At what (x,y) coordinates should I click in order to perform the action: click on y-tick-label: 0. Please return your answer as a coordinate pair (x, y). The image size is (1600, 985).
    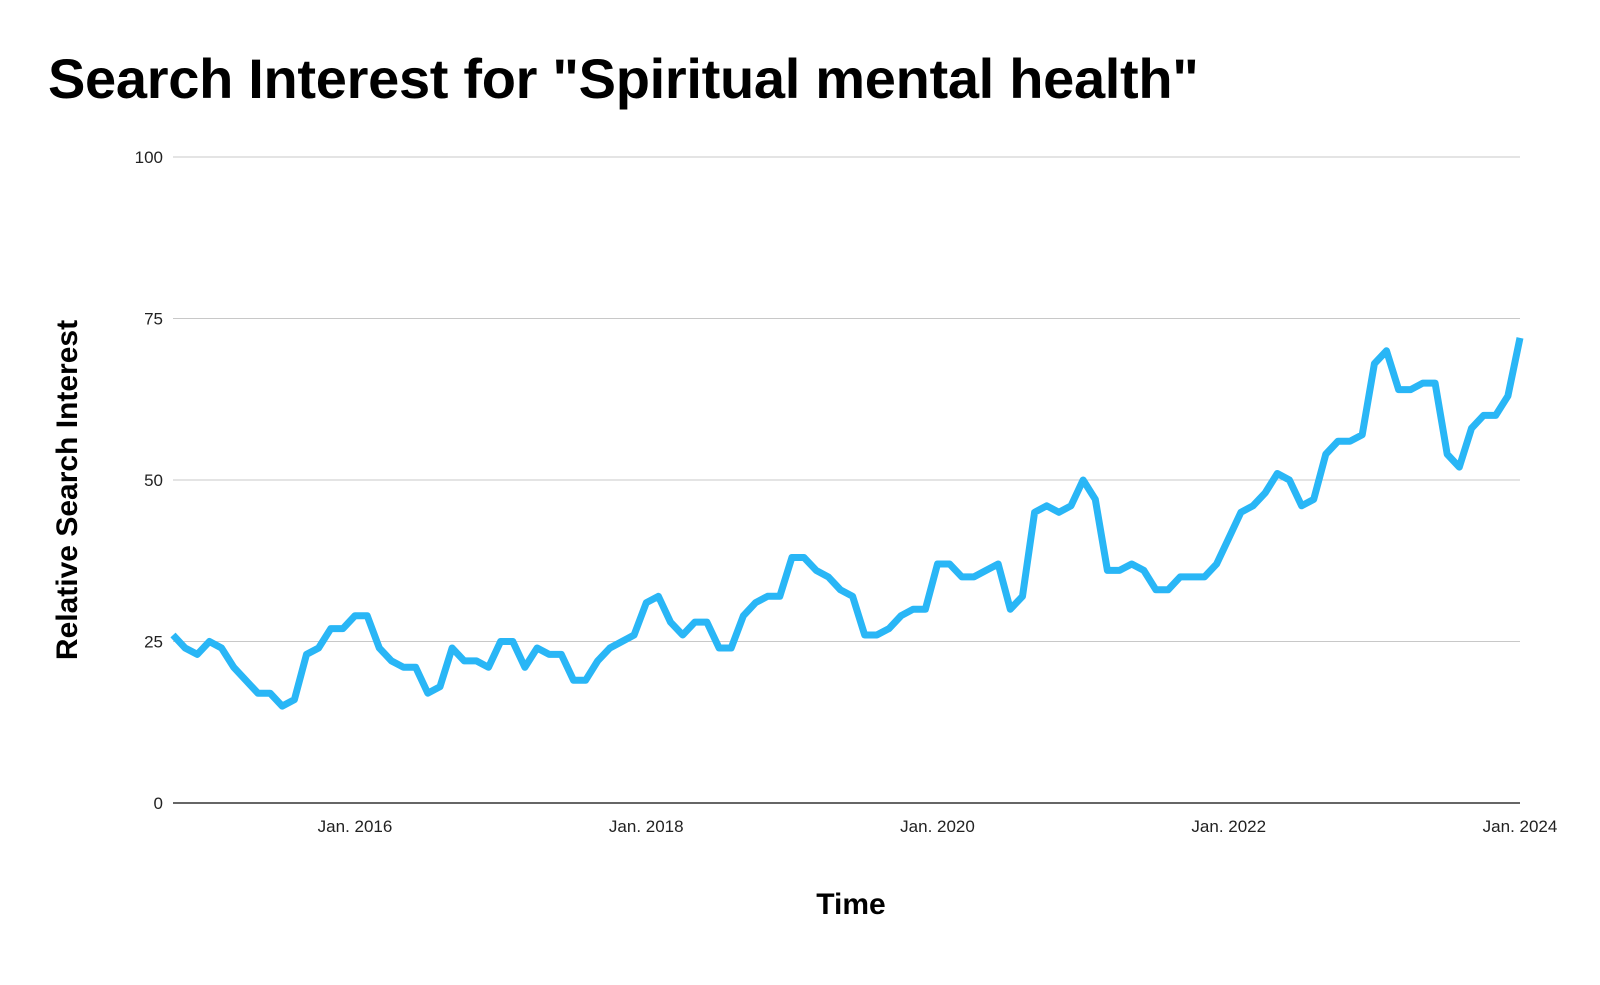
    Looking at the image, I should click on (158, 803).